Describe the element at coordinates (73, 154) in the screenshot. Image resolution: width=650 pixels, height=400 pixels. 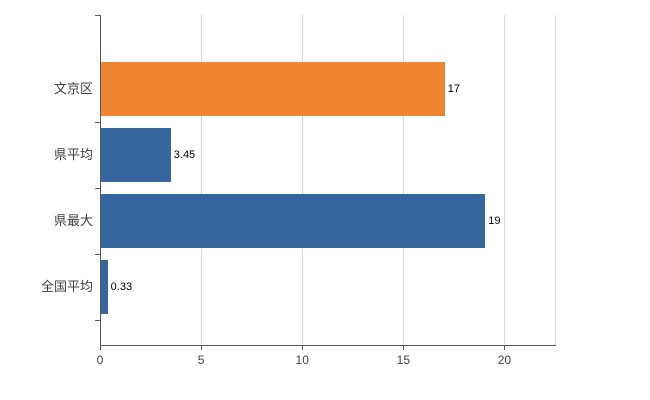
I see `category-label: 県平均` at that location.